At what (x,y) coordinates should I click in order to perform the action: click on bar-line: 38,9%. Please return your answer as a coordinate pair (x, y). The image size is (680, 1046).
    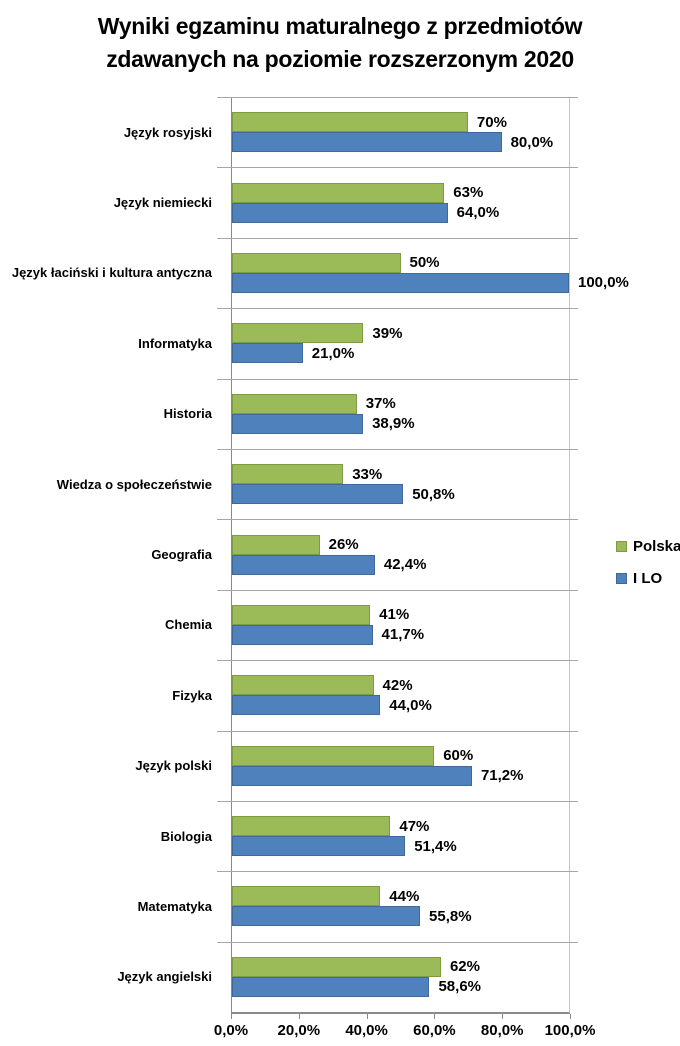
    Looking at the image, I should click on (400, 423).